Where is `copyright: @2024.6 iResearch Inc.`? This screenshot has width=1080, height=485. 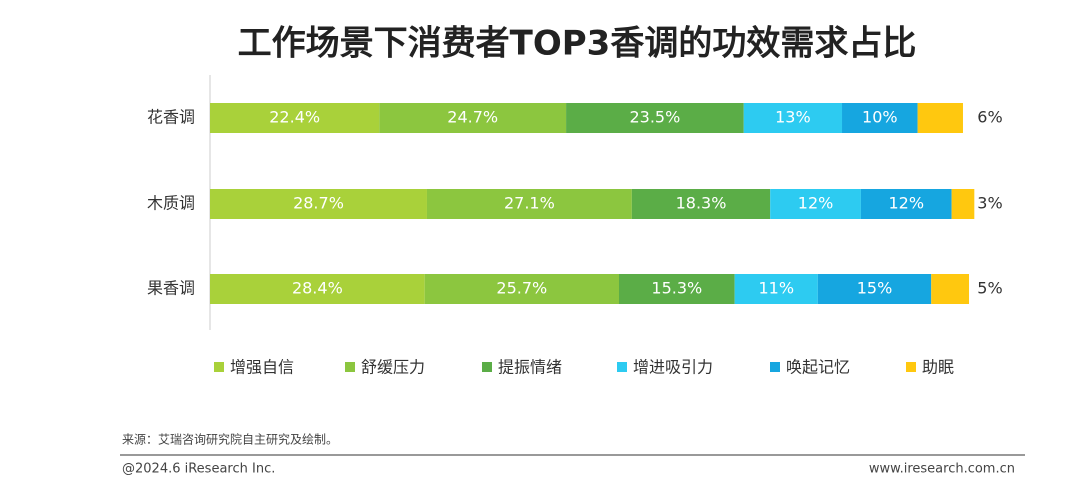 copyright: @2024.6 iResearch Inc. is located at coordinates (198, 469).